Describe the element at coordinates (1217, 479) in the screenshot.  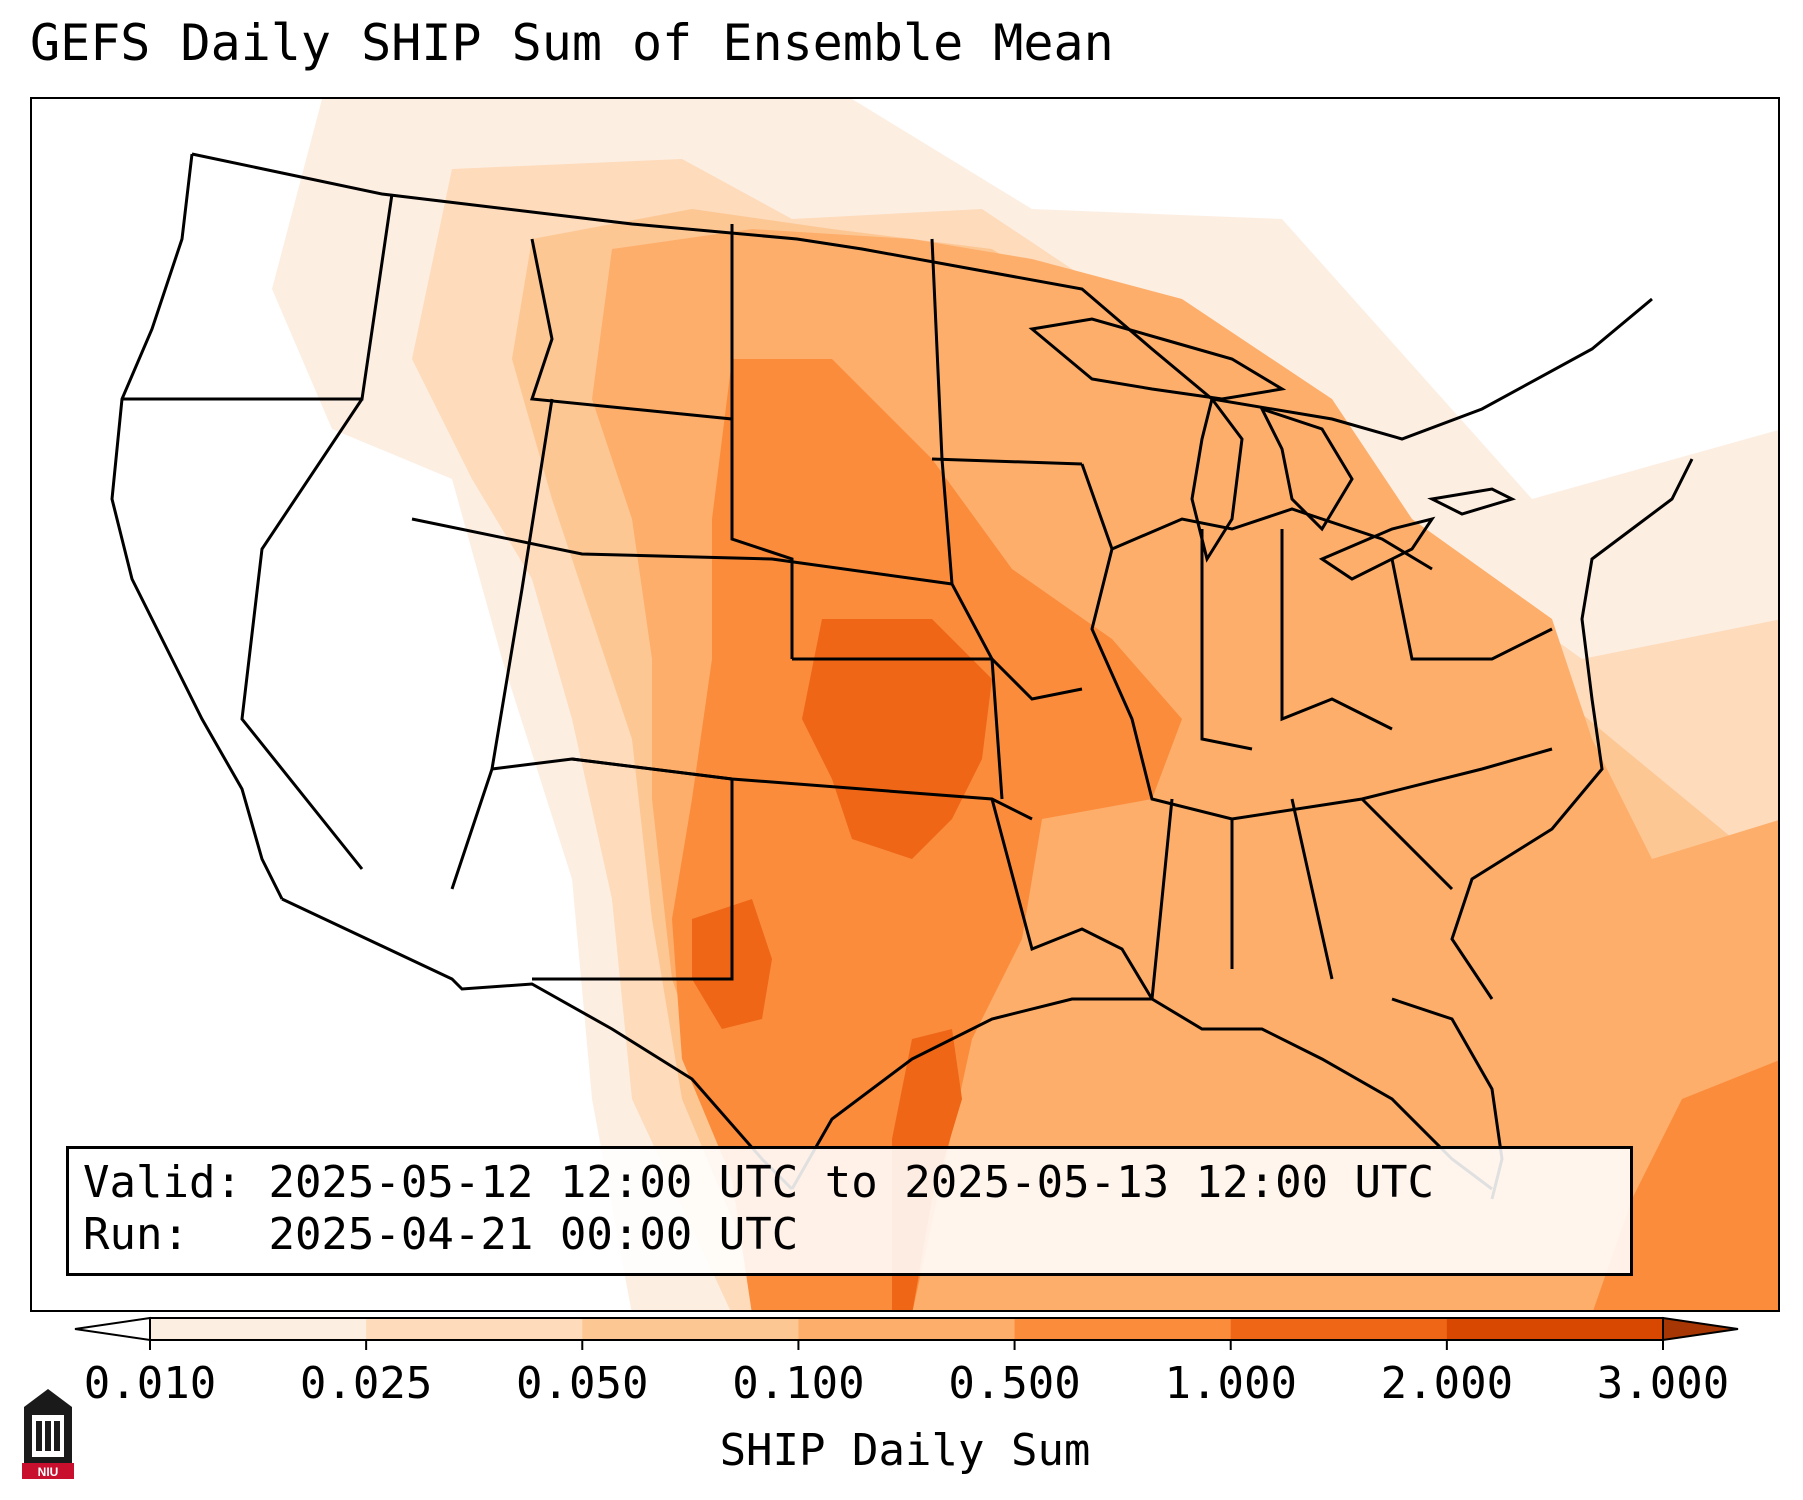
I see `lake-michigan` at that location.